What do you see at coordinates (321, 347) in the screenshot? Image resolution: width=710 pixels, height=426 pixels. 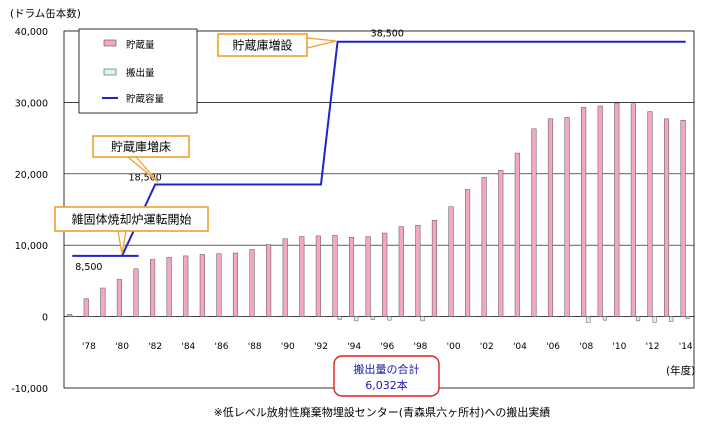 I see `x-tick-label: '92` at bounding box center [321, 347].